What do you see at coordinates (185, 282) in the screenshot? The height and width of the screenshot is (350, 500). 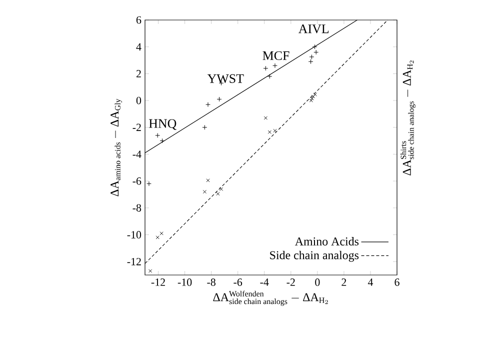 I see `x-tick-label: -10` at bounding box center [185, 282].